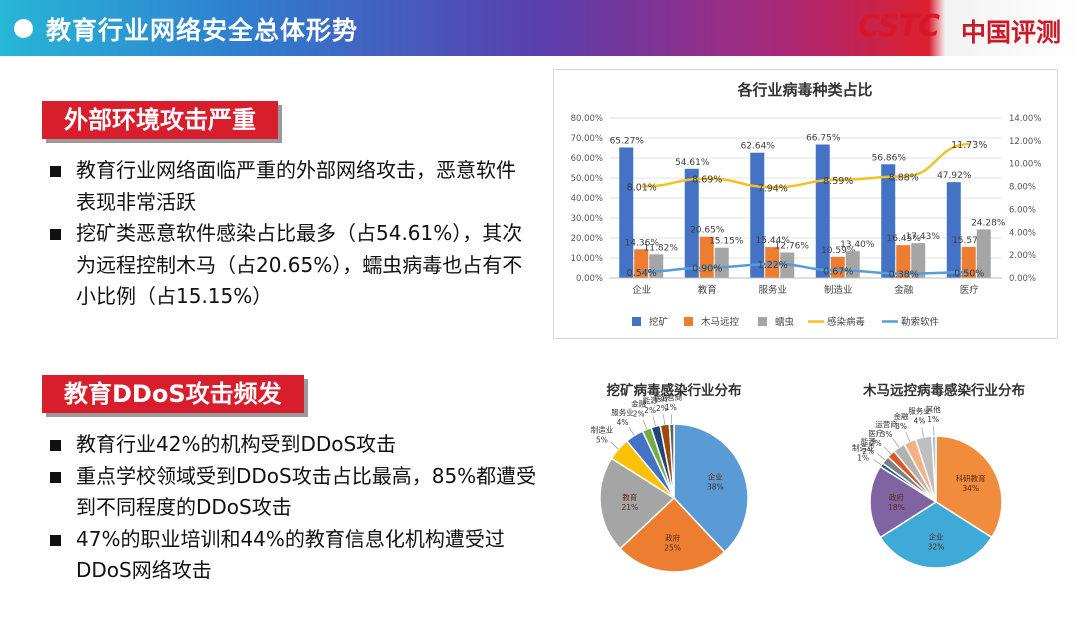  What do you see at coordinates (295, 492) in the screenshot?
I see `bullet-item: 重点学校领域受到DDoS攻击占比最高，85%都遭受到不同程度的DDoS攻击` at bounding box center [295, 492].